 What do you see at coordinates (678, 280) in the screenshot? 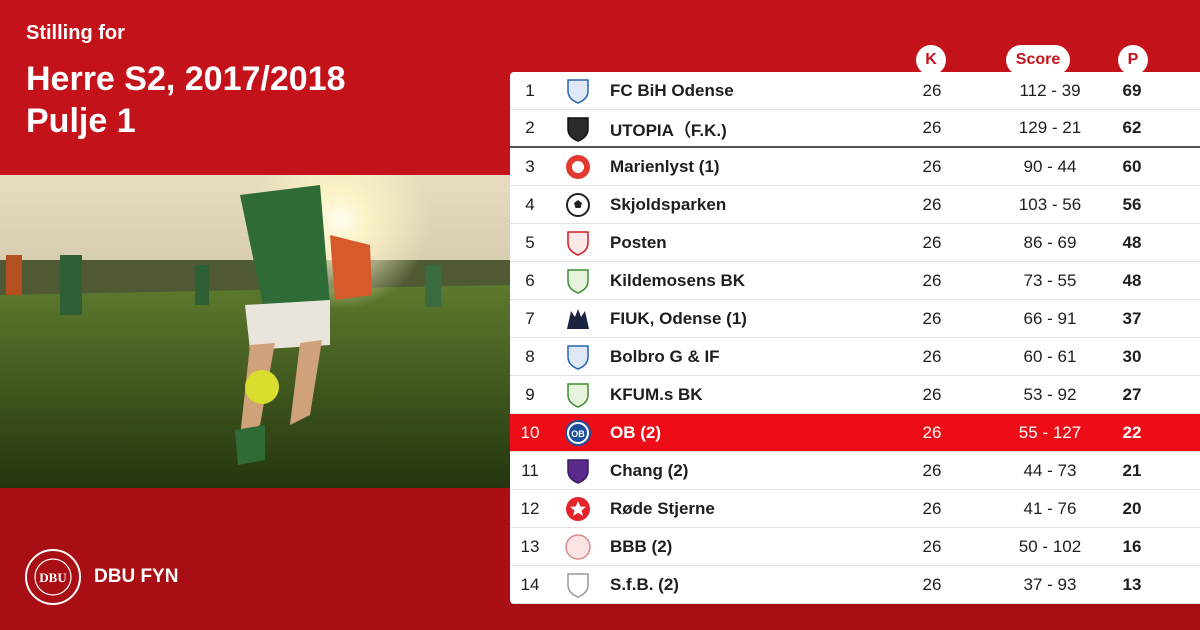
I see `row-team-name: Kildemosens BK` at bounding box center [678, 280].